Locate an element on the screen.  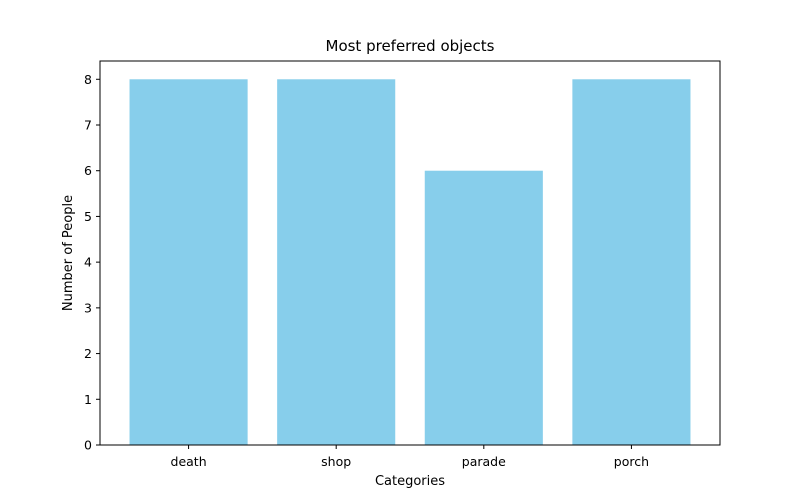
x-tick-label: shop is located at coordinates (336, 461).